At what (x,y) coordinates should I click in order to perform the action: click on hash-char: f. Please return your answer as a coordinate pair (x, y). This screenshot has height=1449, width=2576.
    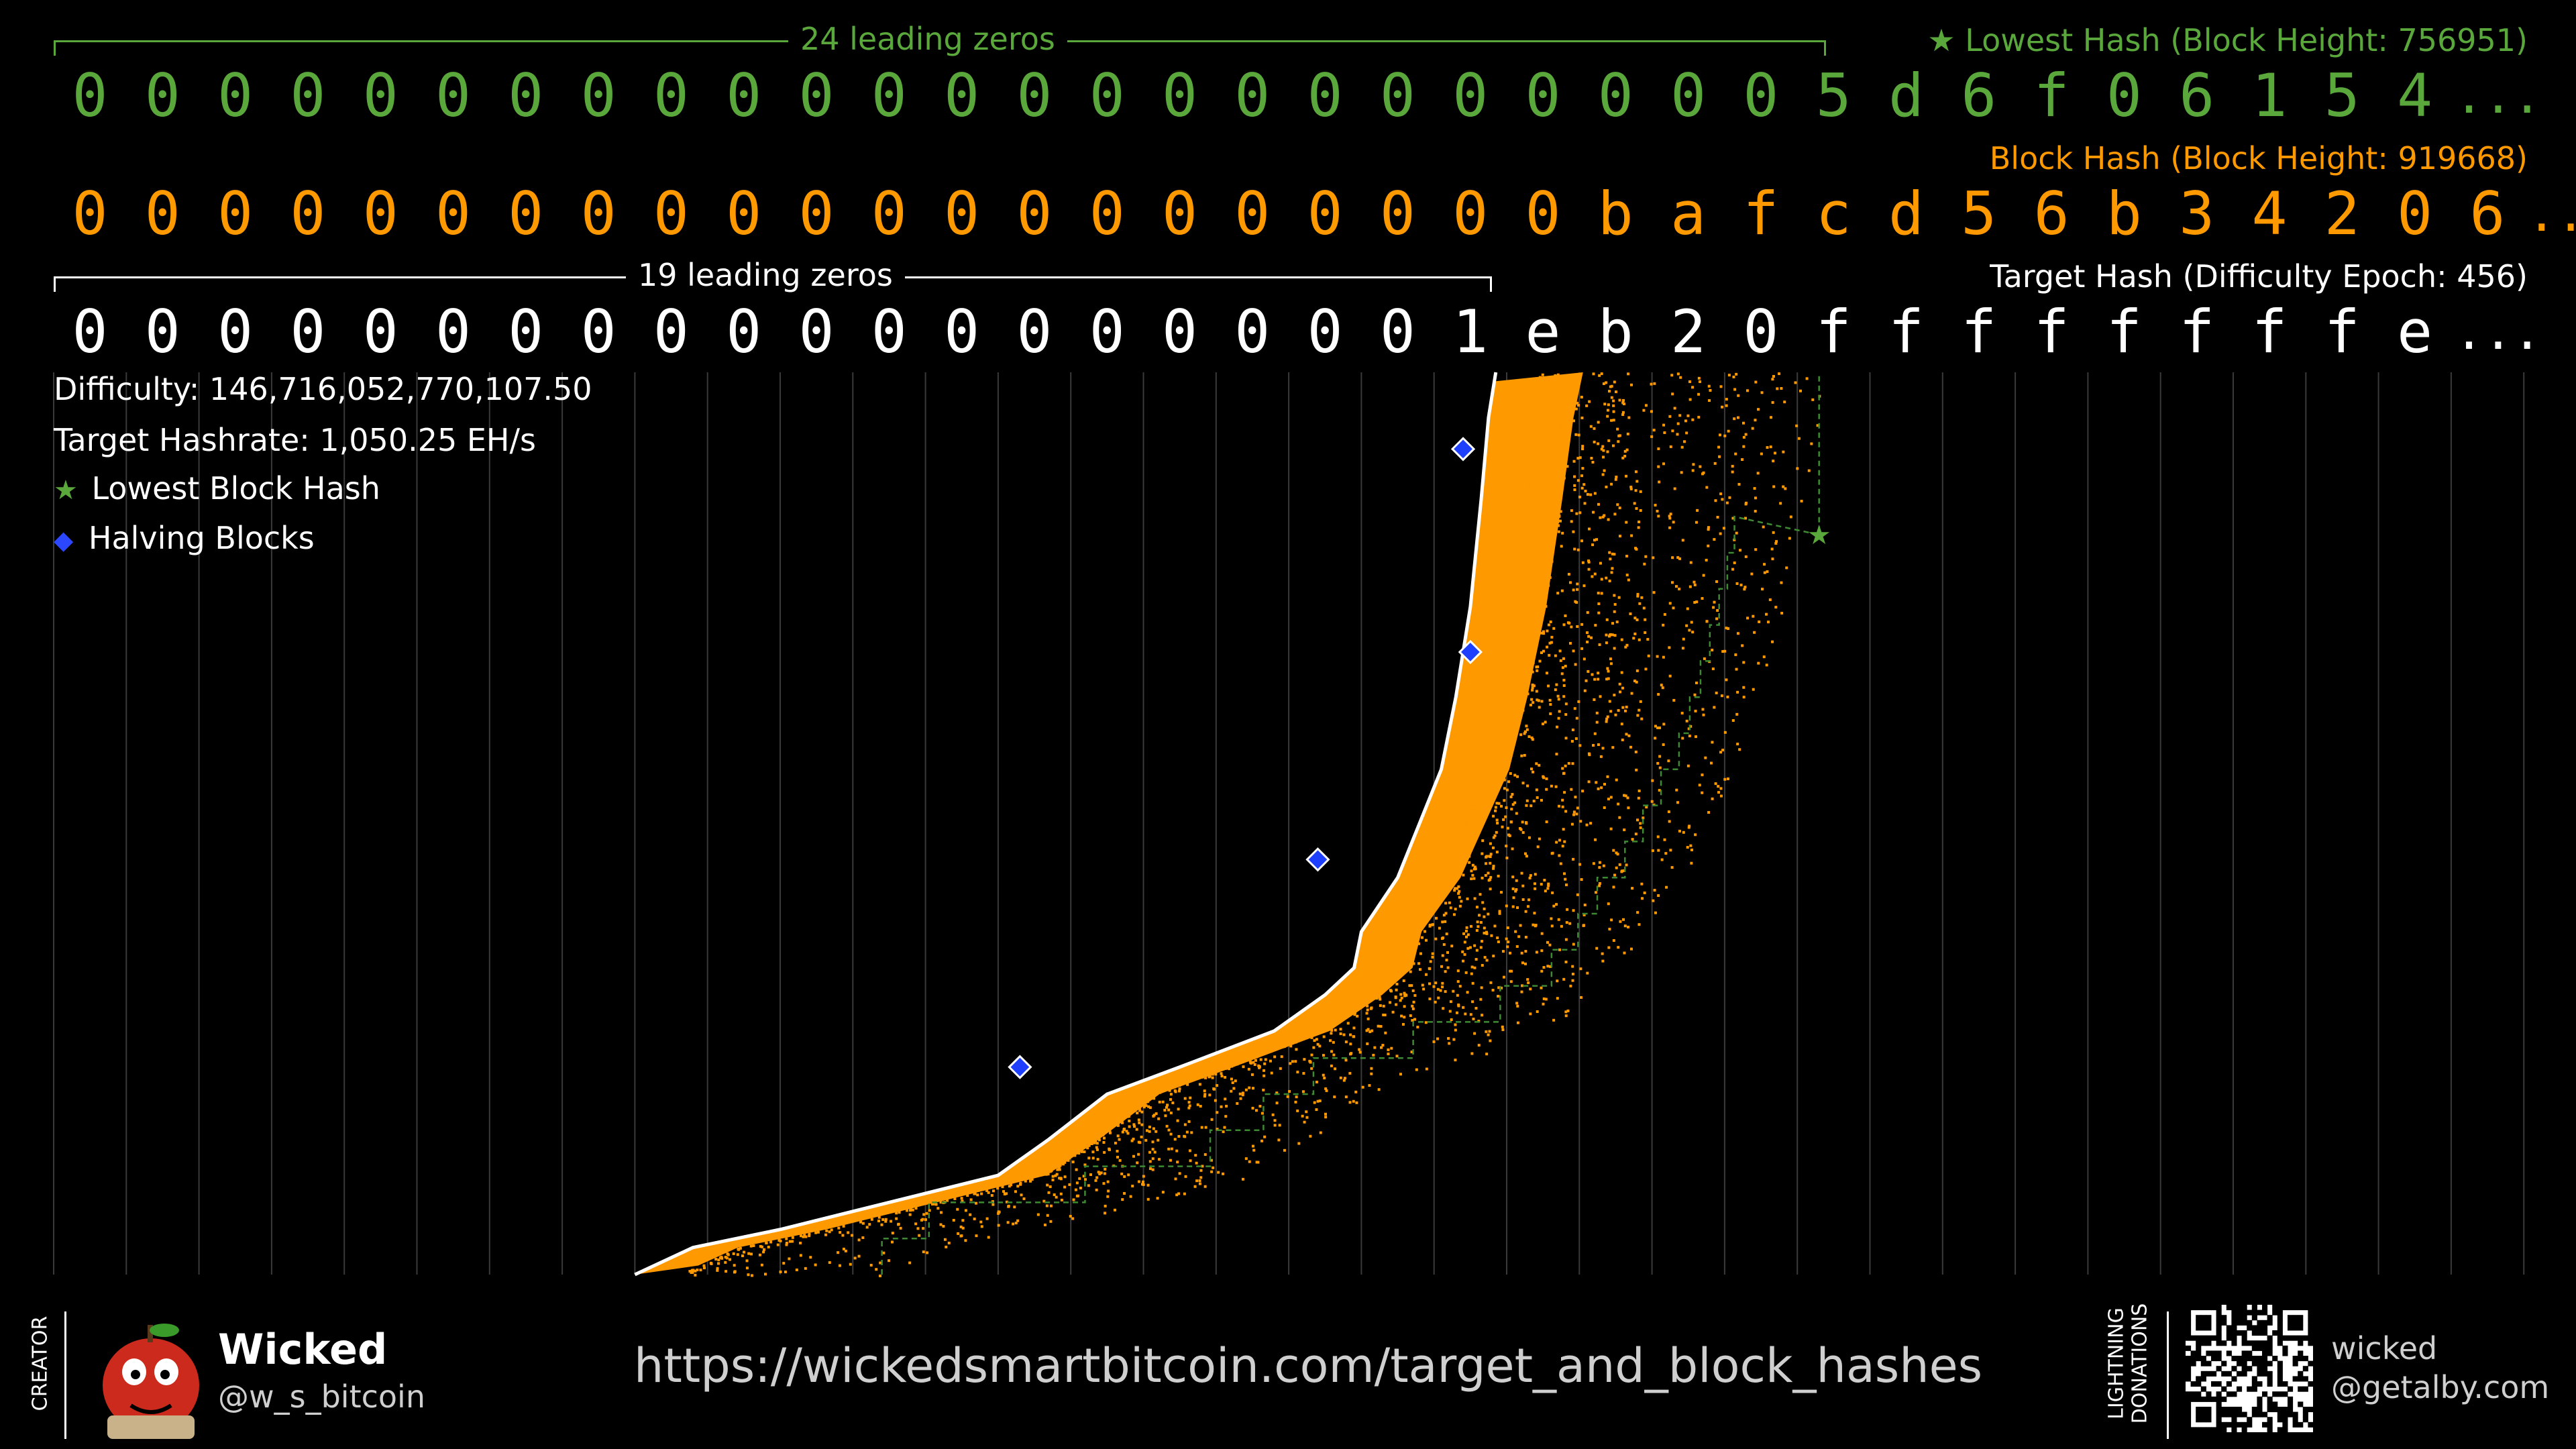
    Looking at the image, I should click on (2051, 95).